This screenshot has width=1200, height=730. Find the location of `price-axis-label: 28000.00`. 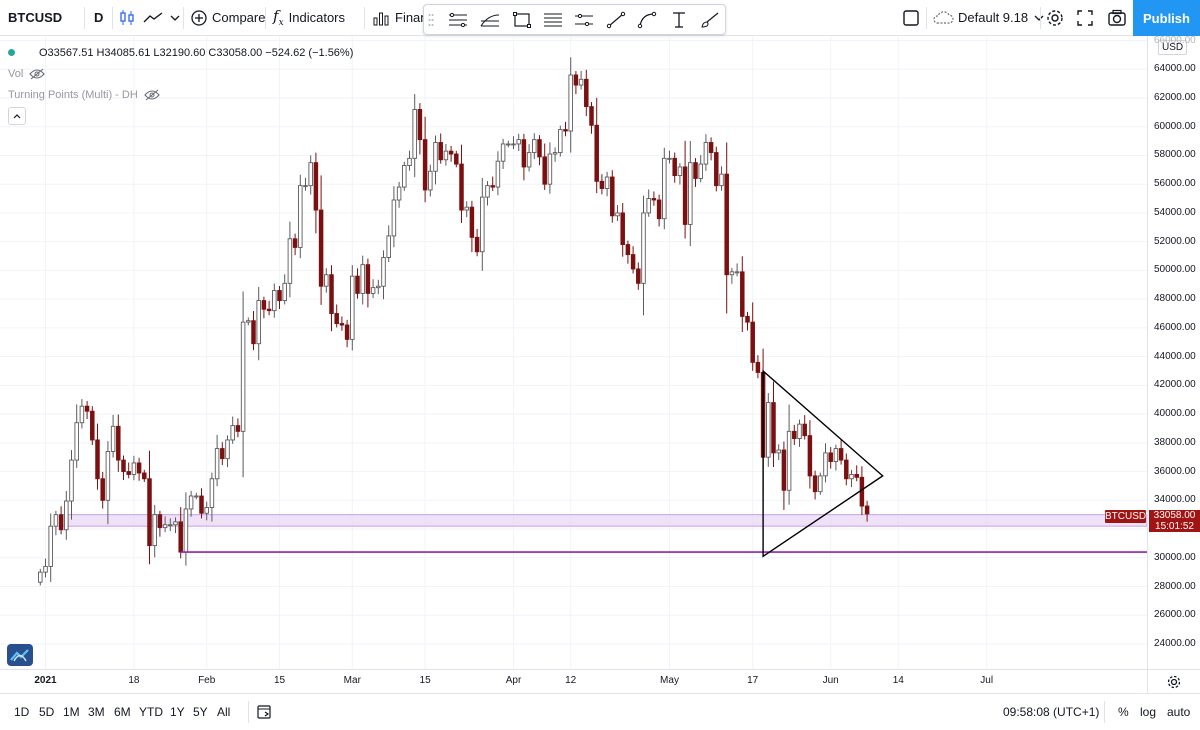

price-axis-label: 28000.00 is located at coordinates (1175, 586).